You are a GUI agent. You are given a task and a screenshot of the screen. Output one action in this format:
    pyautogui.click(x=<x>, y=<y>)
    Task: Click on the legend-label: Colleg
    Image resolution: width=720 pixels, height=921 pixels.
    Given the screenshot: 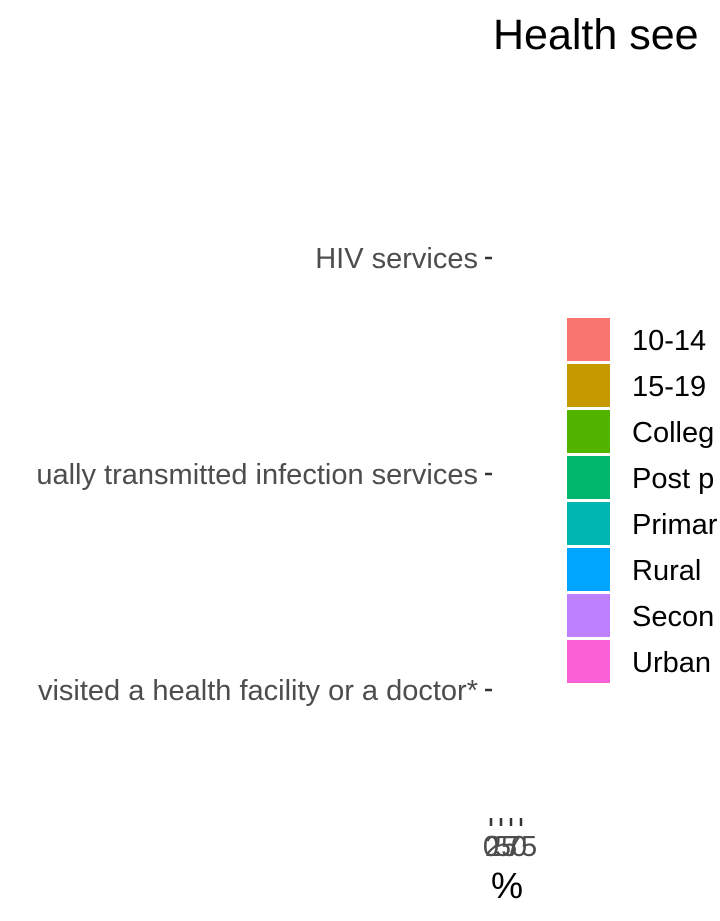 What is the action you would take?
    pyautogui.click(x=673, y=433)
    